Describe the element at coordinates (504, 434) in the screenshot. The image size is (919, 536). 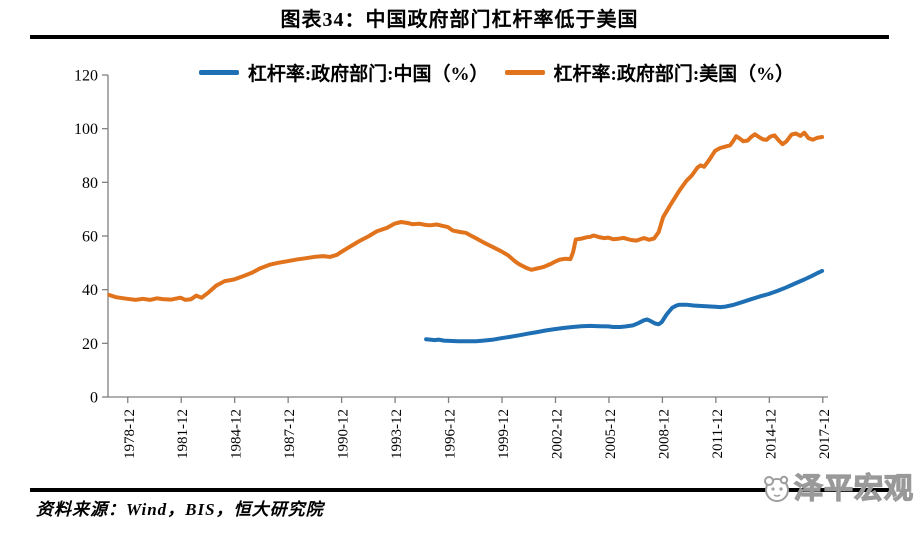
I see `x-tick-label: 1999-12` at that location.